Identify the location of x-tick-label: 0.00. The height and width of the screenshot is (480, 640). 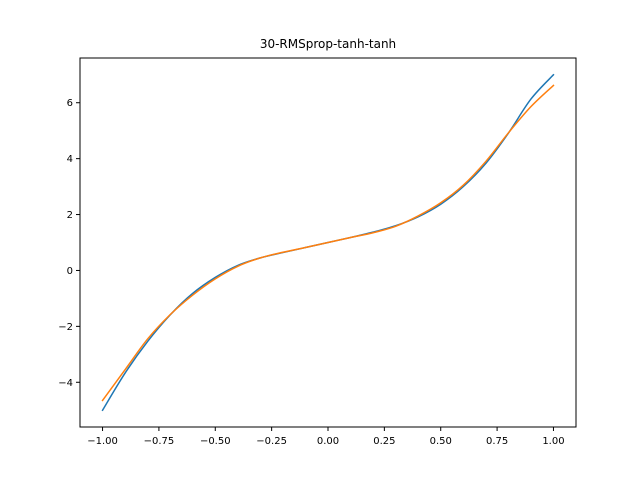
(328, 441).